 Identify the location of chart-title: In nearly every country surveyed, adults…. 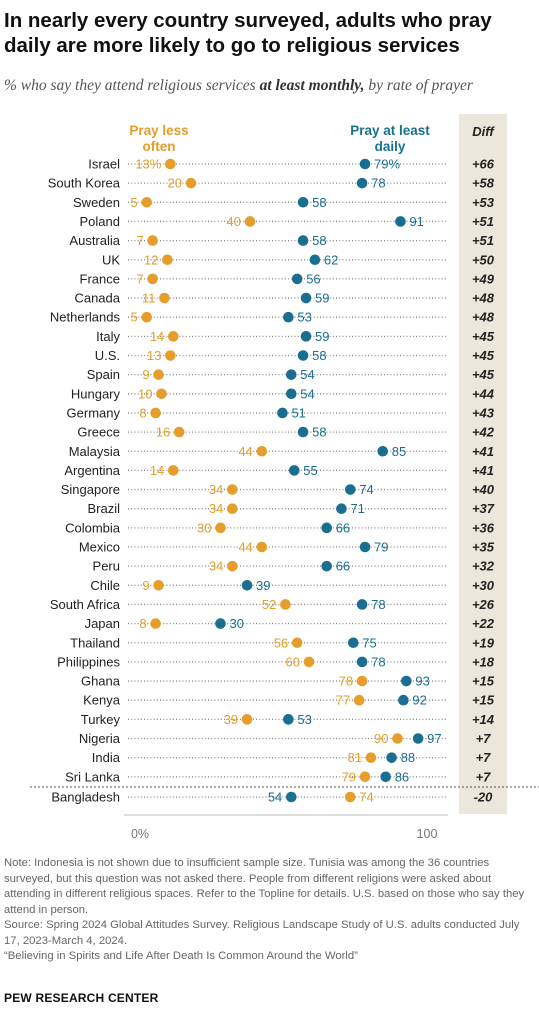
(248, 33).